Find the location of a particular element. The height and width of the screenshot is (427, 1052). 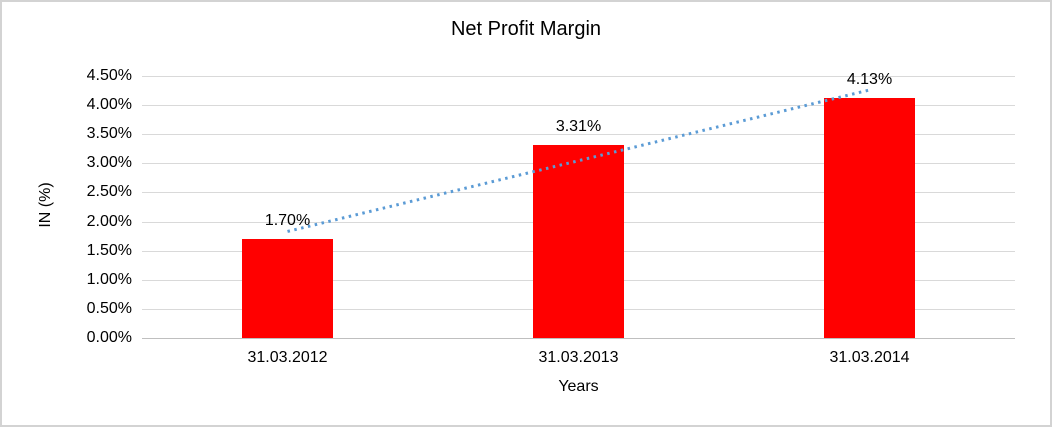

y-tick-label: 1.00% is located at coordinates (109, 279).